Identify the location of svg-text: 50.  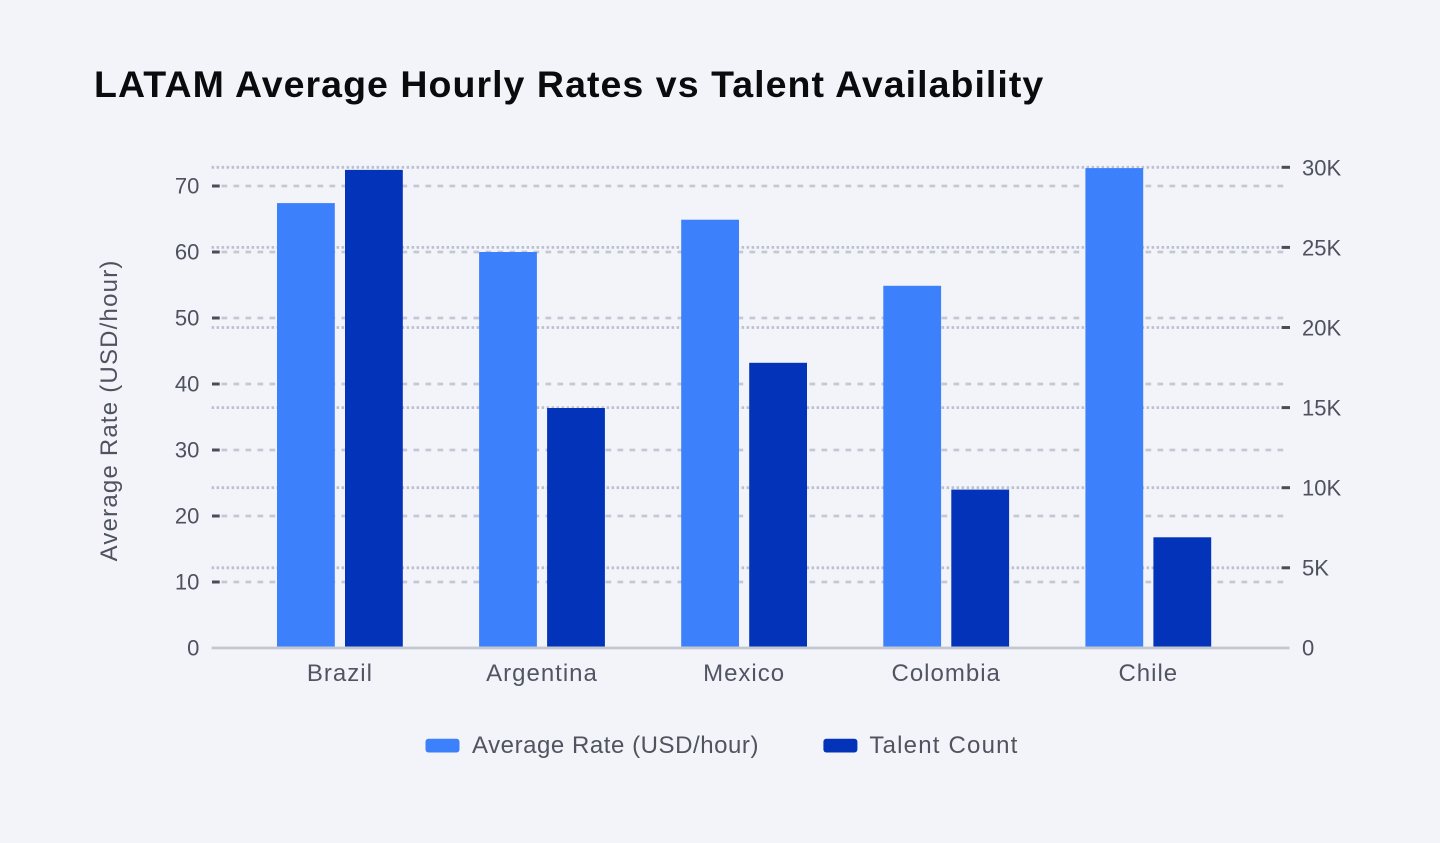
(187, 318).